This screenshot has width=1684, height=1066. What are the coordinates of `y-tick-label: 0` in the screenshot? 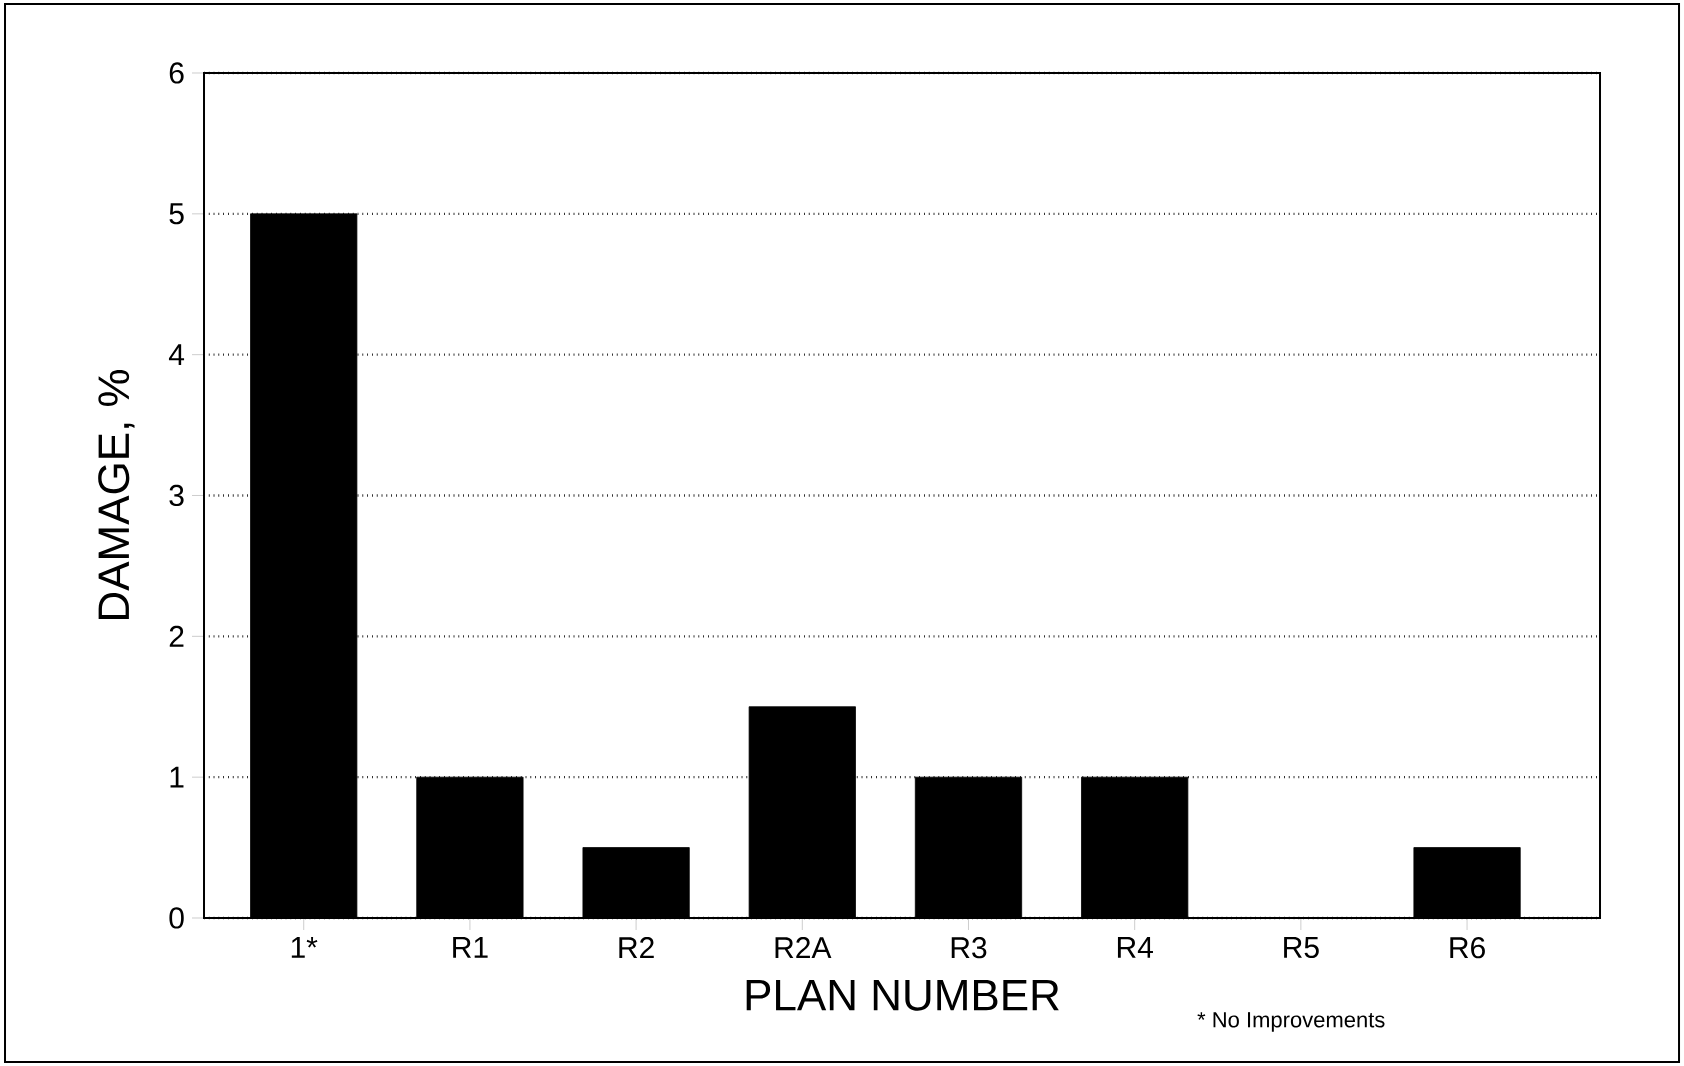 It's located at (176, 918).